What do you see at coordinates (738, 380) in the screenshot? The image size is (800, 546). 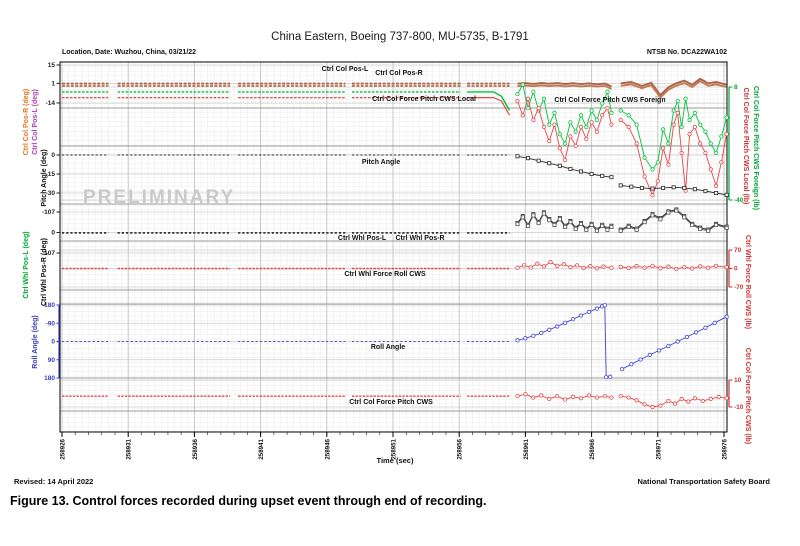 I see `svg-text: 10` at bounding box center [738, 380].